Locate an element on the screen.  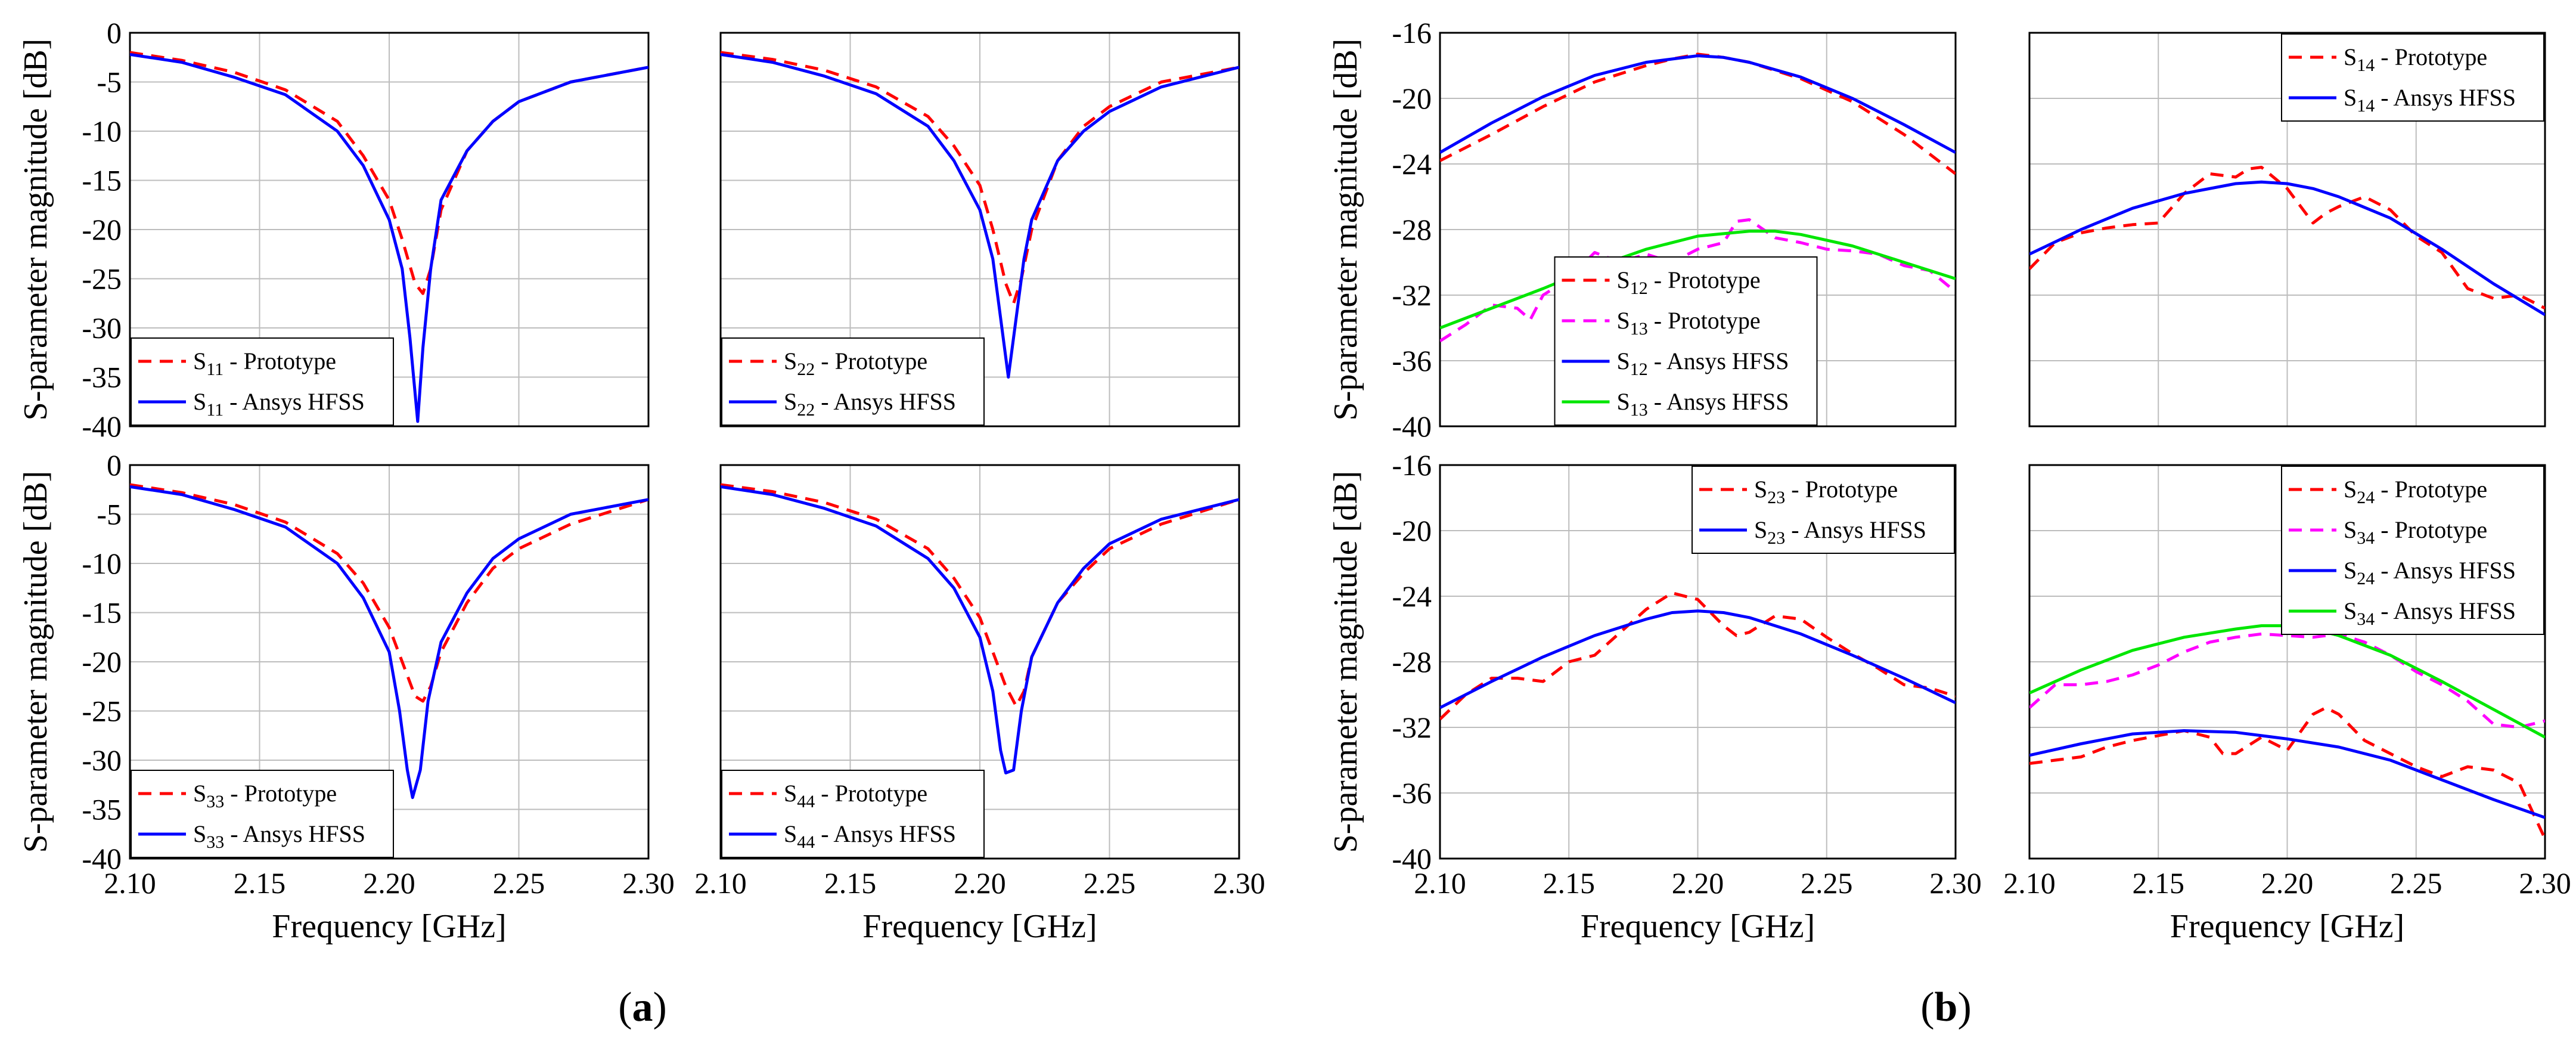
legend-entry: S13 - Ansys HFSS is located at coordinates (1703, 404).